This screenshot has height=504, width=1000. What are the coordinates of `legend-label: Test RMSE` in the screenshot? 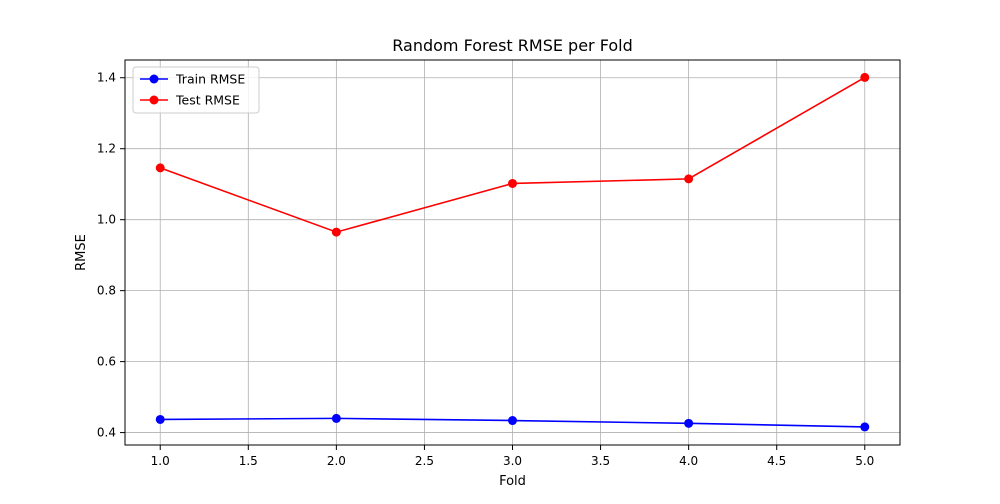 It's located at (207, 100).